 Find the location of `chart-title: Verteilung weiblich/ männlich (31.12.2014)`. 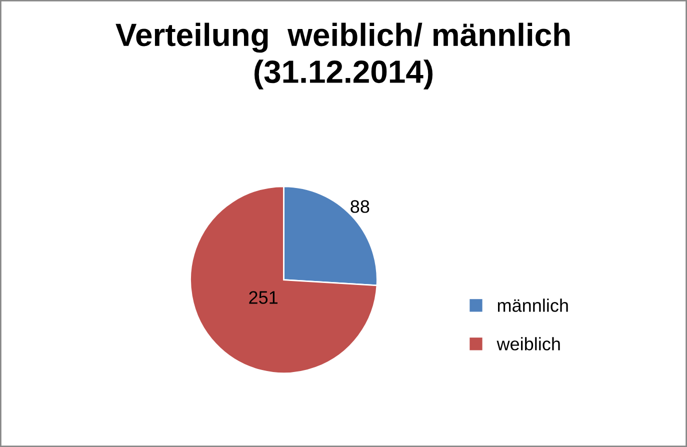

chart-title: Verteilung weiblich/ männlich (31.12.2014) is located at coordinates (343, 56).